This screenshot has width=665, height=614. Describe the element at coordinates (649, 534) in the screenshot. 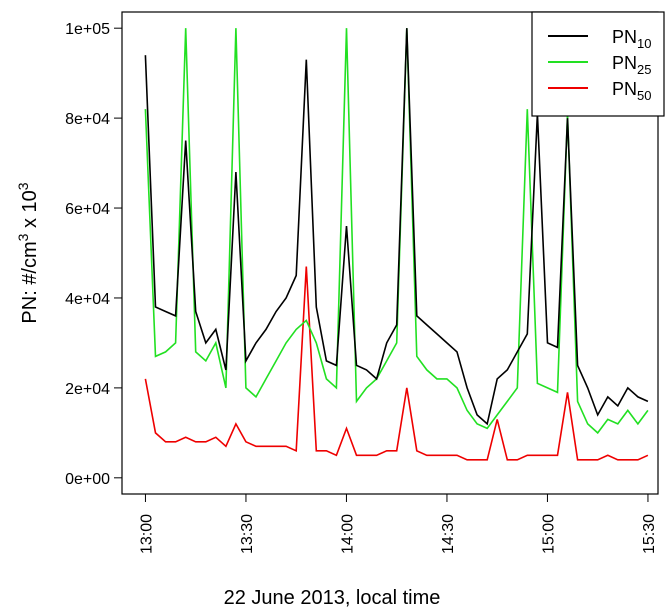

I see `x-tick-label: 15:30` at that location.